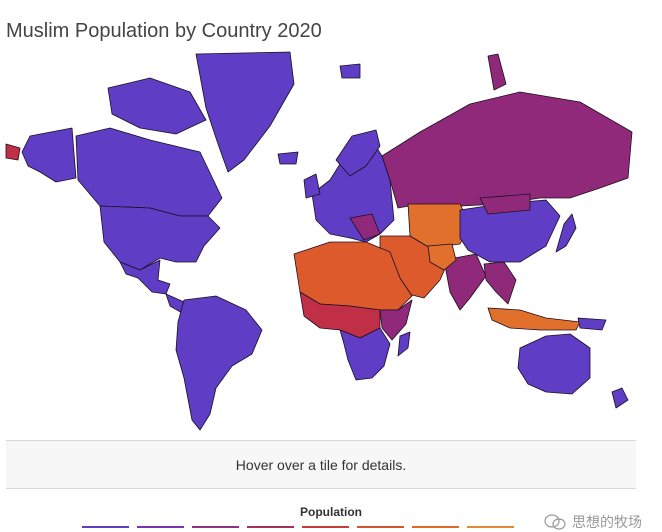  I want to click on info-panel: Hover over a tile for details., so click(321, 465).